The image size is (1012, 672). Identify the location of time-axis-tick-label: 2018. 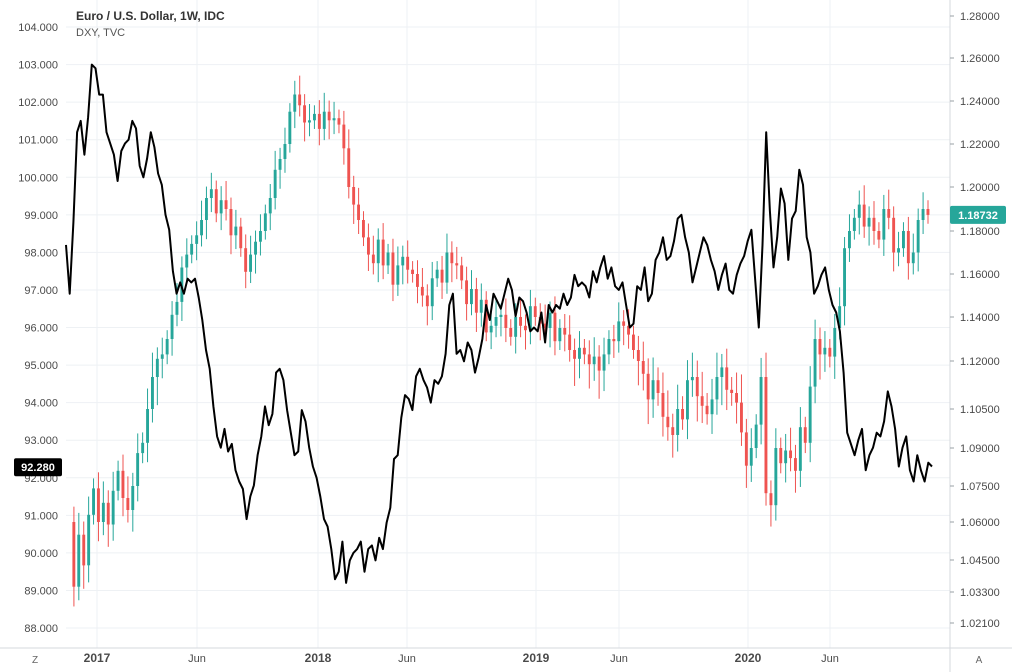
(318, 658).